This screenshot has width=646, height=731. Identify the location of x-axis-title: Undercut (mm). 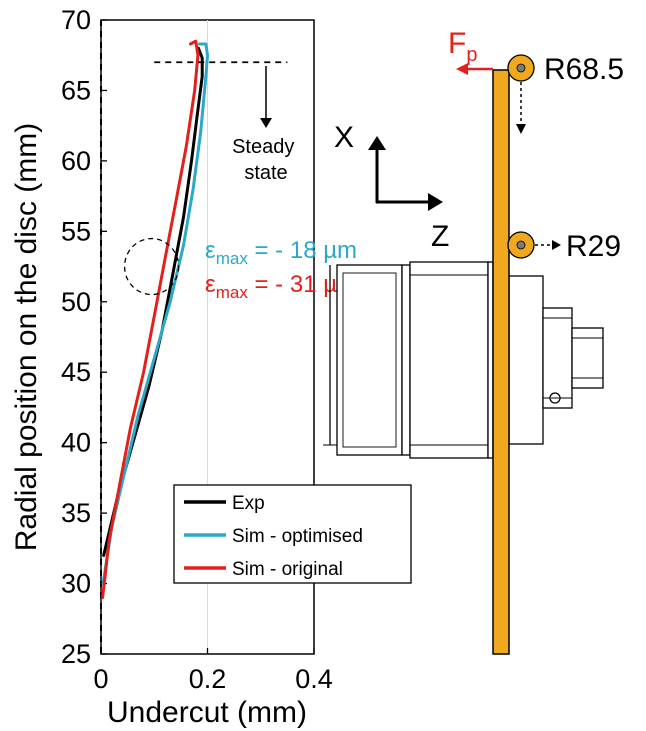
(207, 712).